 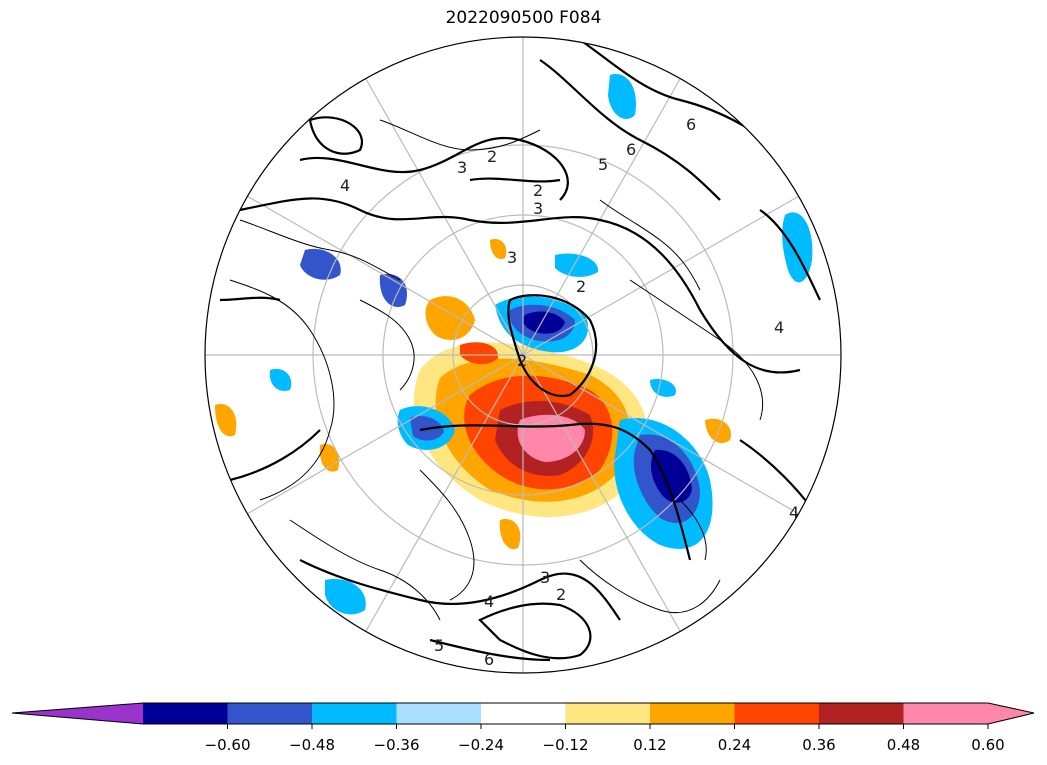 What do you see at coordinates (649, 745) in the screenshot?
I see `colorbar-tick-label: 0.12` at bounding box center [649, 745].